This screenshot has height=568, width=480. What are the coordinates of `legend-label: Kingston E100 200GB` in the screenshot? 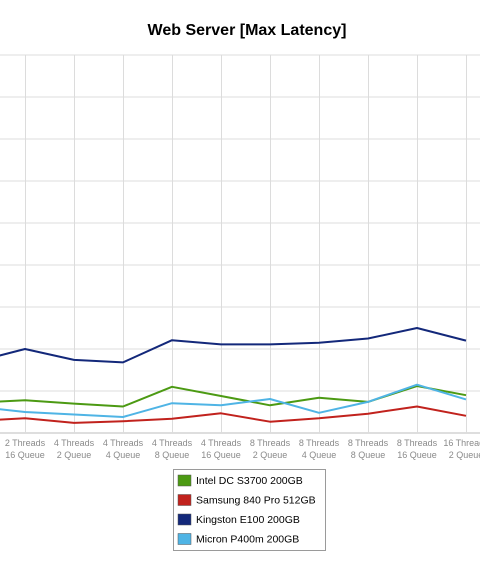 It's located at (248, 520).